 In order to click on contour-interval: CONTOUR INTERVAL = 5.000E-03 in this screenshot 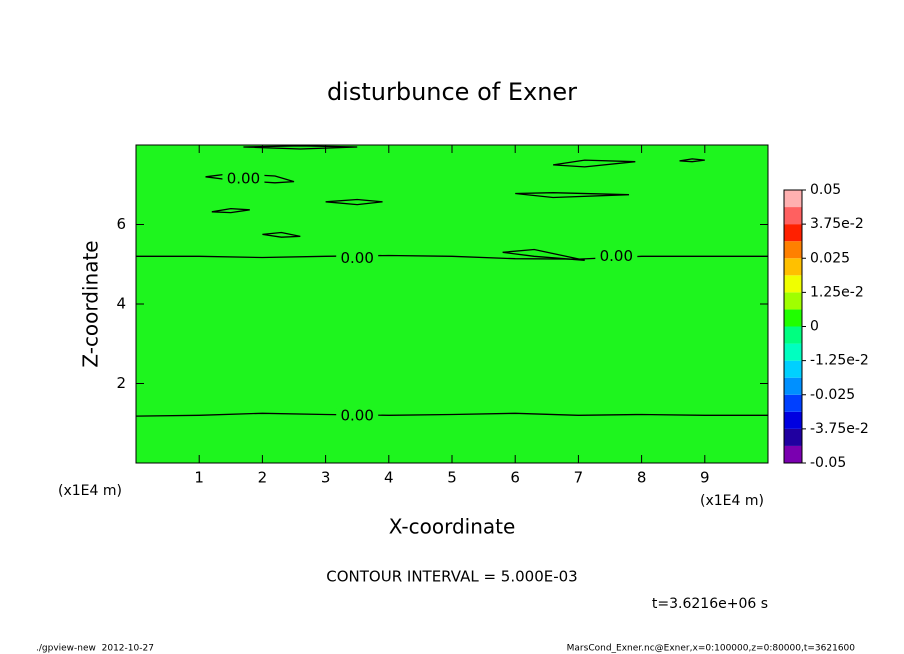, I will do `click(451, 577)`.